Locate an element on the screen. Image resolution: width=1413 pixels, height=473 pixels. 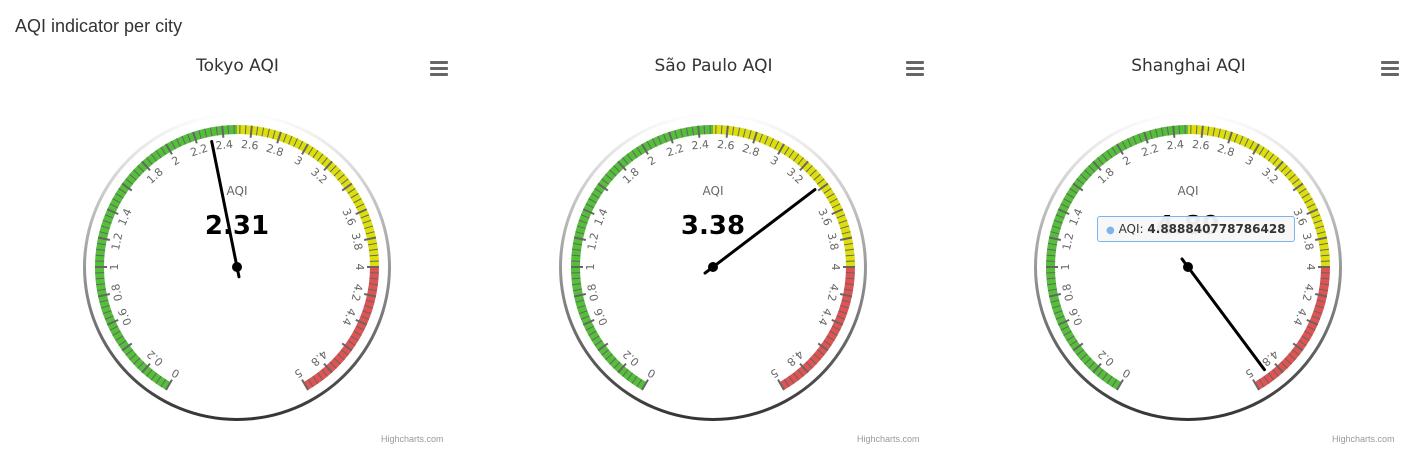
tick-label: 4.4 is located at coordinates (824, 316).